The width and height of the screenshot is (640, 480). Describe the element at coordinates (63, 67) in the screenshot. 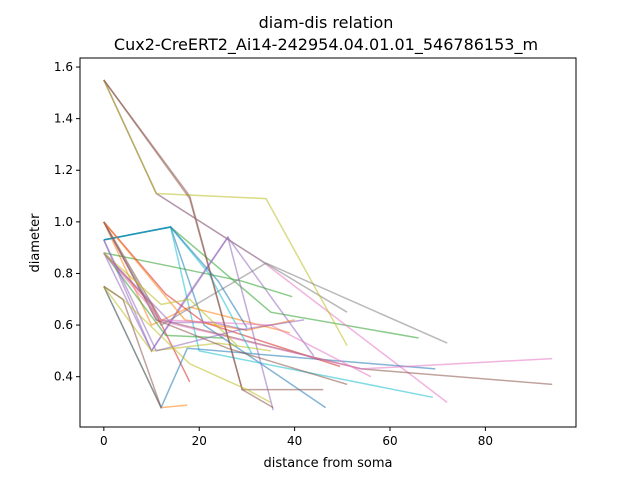

I see `y-tick-label: 1.6` at that location.